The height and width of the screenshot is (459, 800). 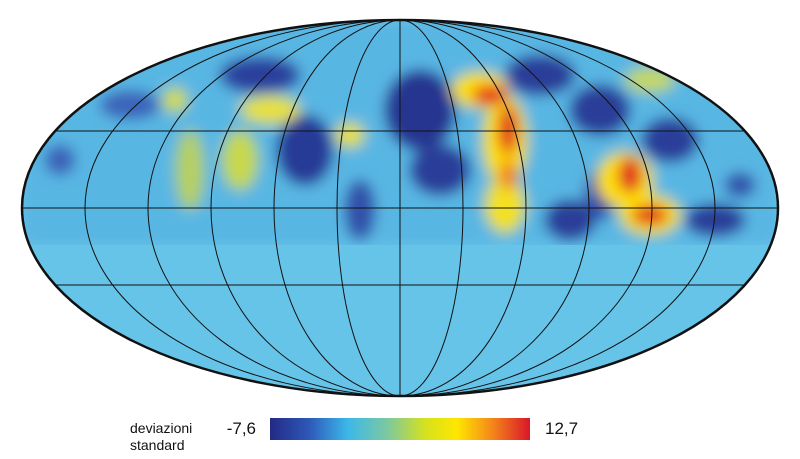 I want to click on colorbar-label: standard, so click(x=157, y=445).